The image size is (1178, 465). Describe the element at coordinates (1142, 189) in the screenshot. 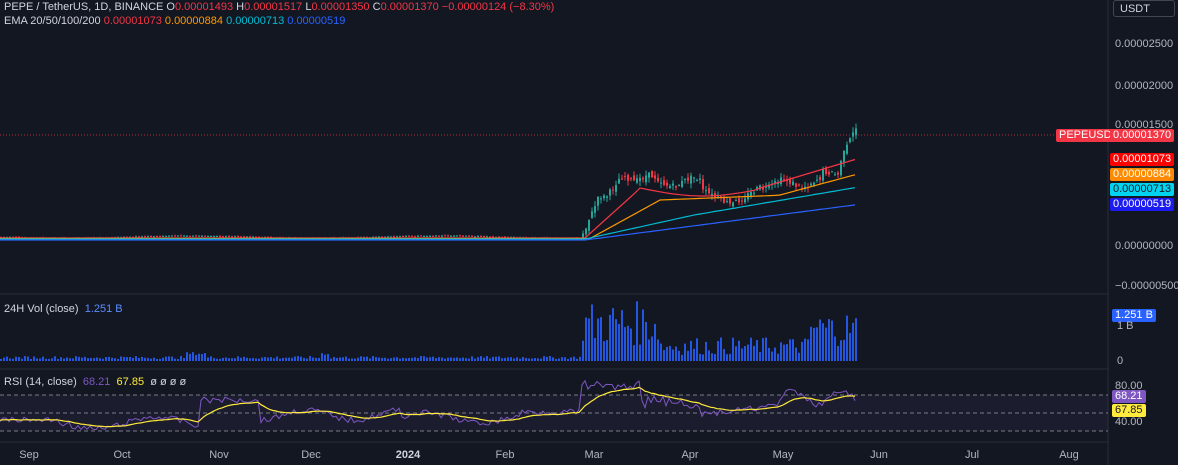

I see `ema100-tag: 0.00000713` at that location.